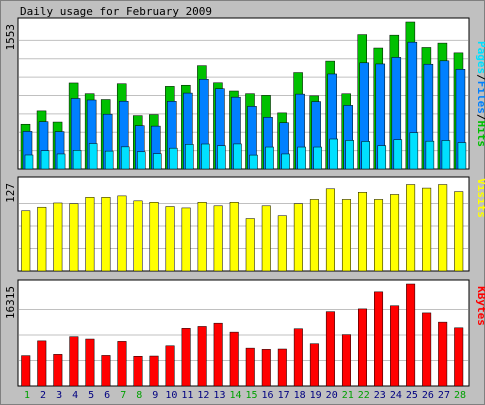 Image resolution: width=485 pixels, height=405 pixels. I want to click on x-tick-label: 1, so click(27, 395).